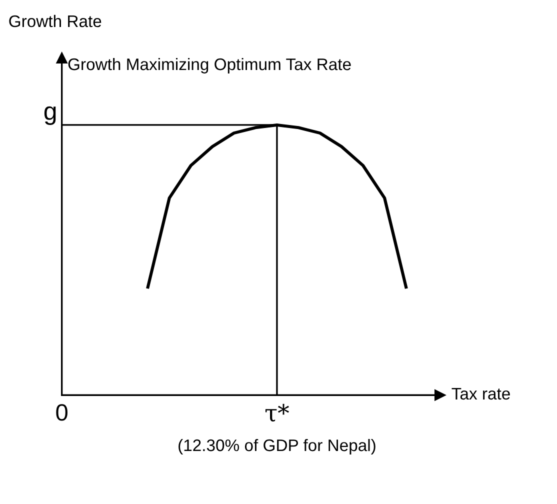 The width and height of the screenshot is (557, 504). Describe the element at coordinates (481, 394) in the screenshot. I see `x-axis-title: Tax rate` at that location.